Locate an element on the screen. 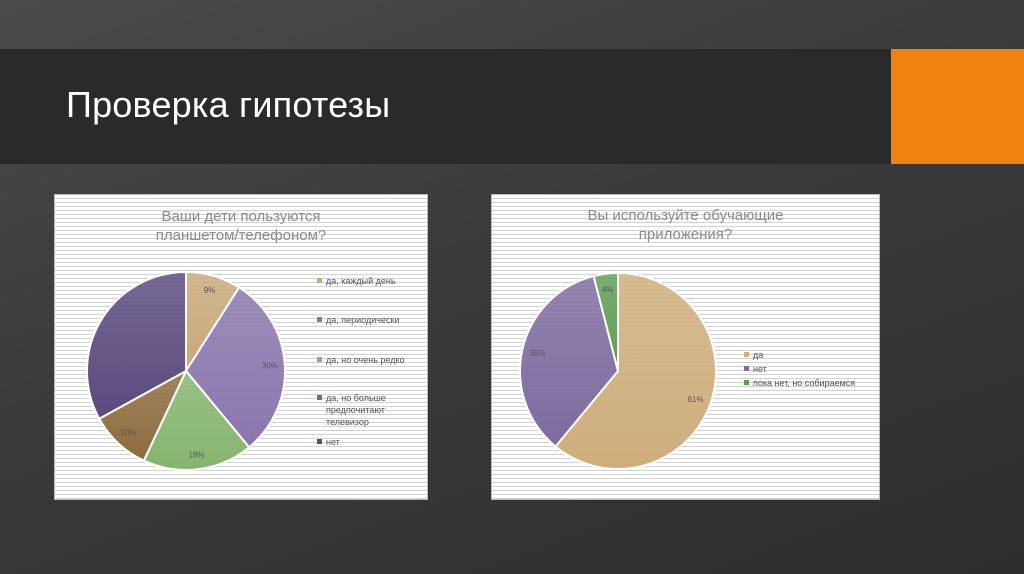 The height and width of the screenshot is (574, 1024). legend-item: да, каждый день is located at coordinates (356, 281).